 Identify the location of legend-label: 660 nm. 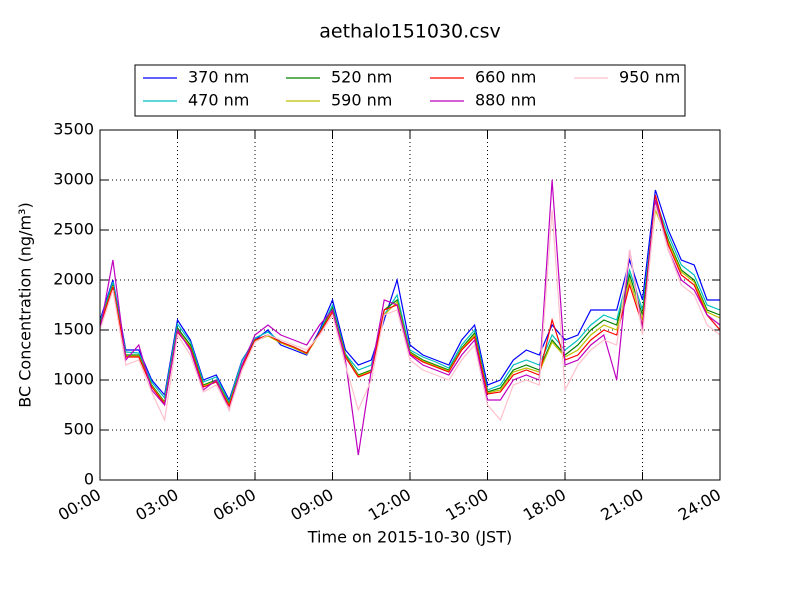
(505, 77).